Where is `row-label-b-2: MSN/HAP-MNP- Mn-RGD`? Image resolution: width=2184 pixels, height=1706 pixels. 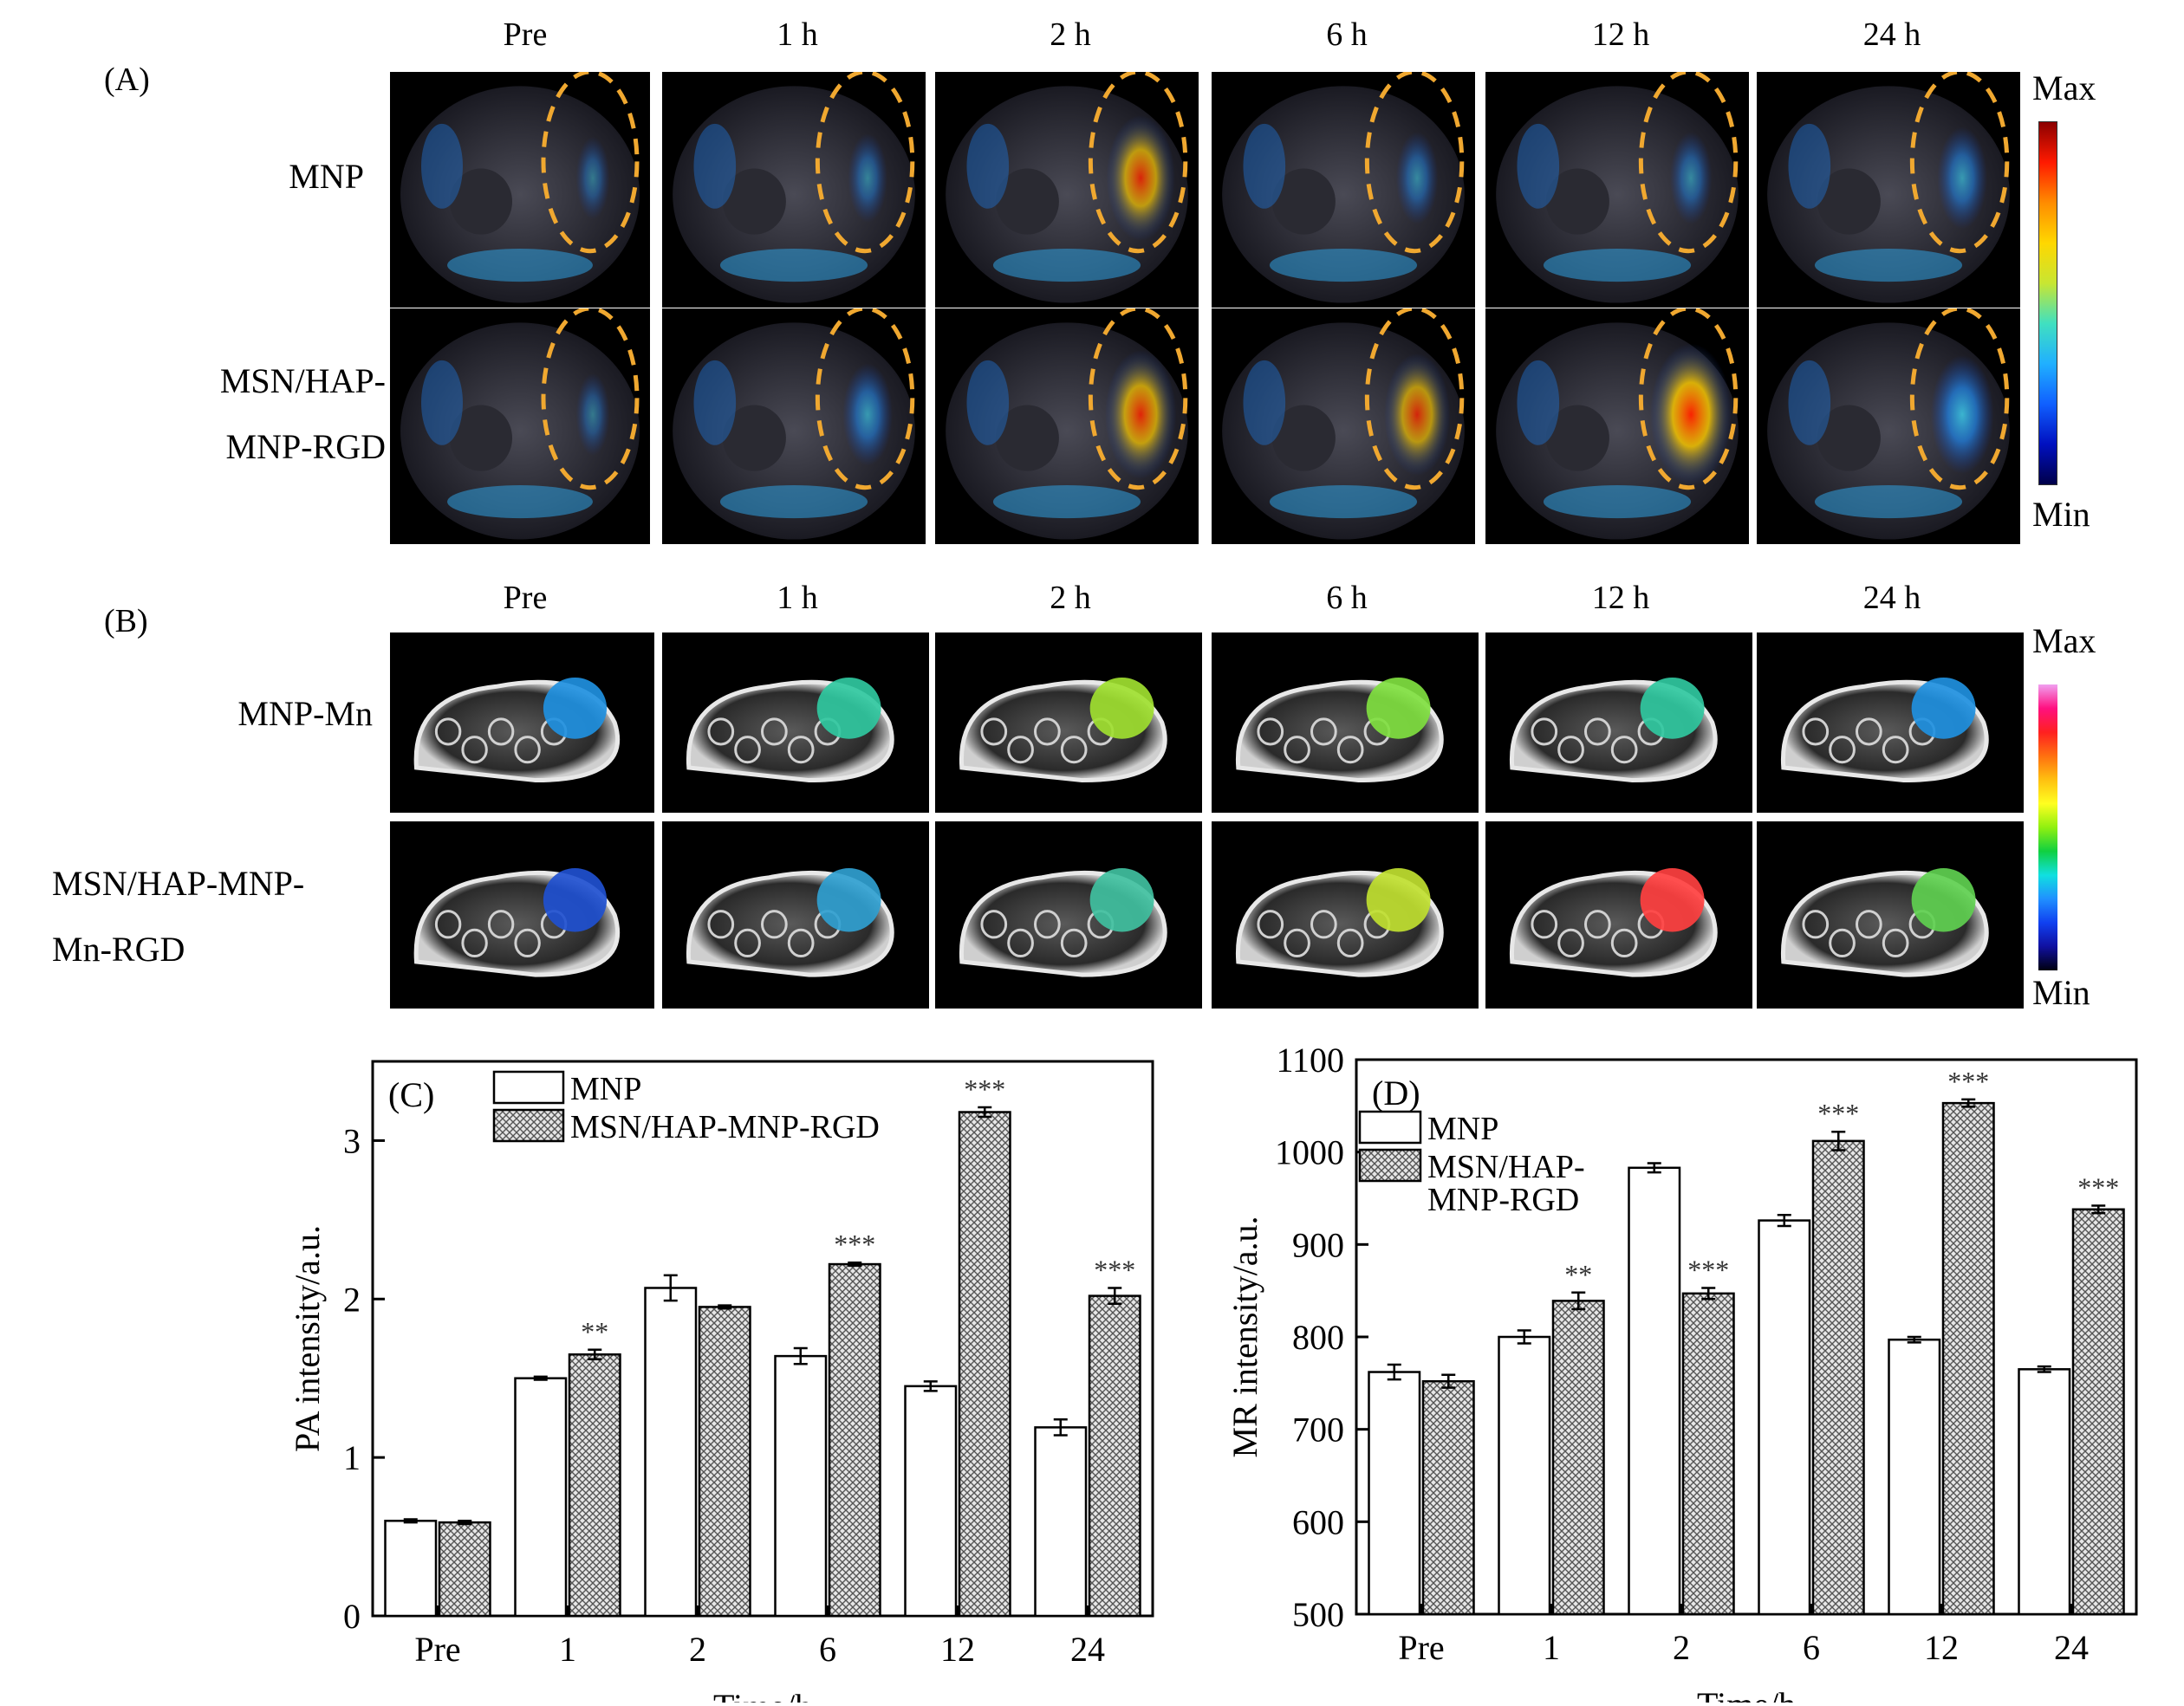
row-label-b-2: MSN/HAP-MNP- Mn-RGD is located at coordinates (216, 917).